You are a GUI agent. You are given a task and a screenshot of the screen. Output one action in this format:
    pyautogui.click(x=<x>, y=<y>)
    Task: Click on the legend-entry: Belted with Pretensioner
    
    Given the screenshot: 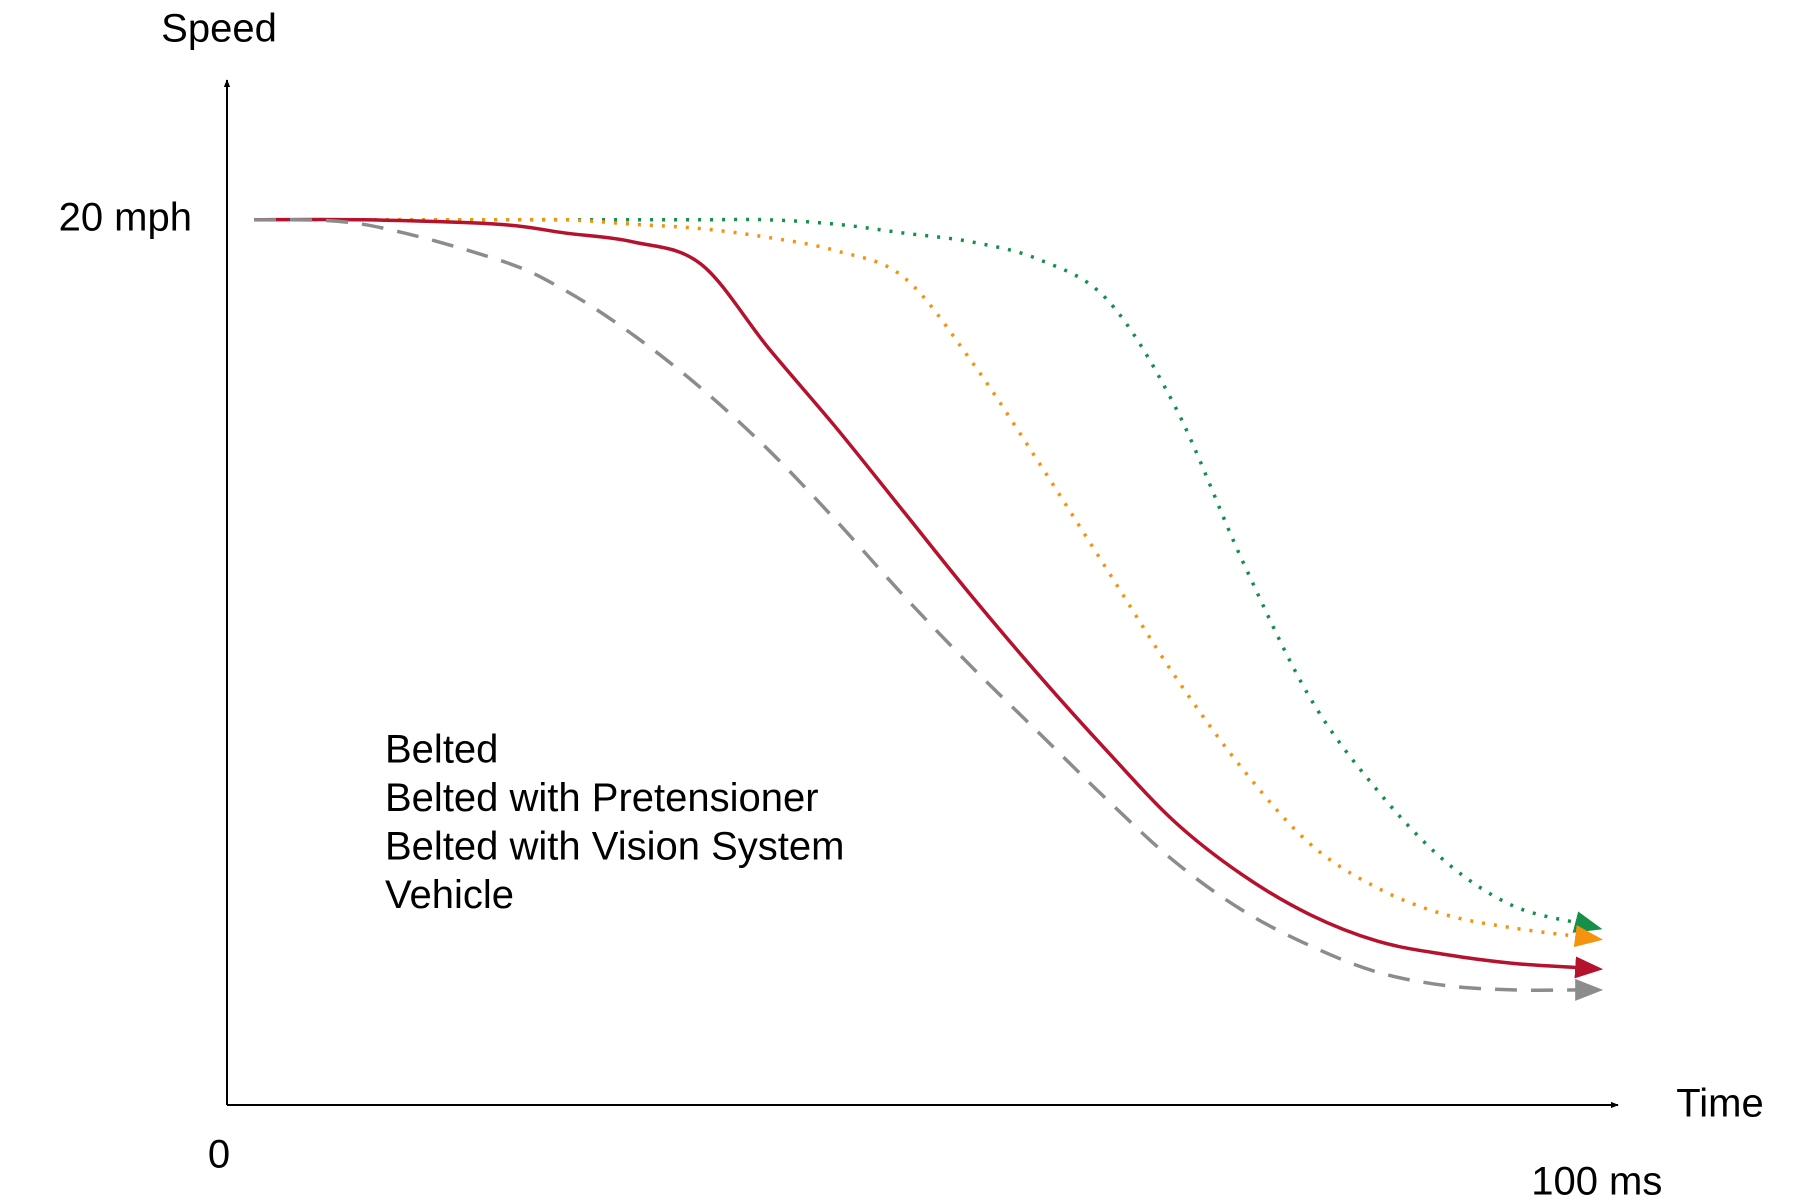 What is the action you would take?
    pyautogui.click(x=602, y=798)
    